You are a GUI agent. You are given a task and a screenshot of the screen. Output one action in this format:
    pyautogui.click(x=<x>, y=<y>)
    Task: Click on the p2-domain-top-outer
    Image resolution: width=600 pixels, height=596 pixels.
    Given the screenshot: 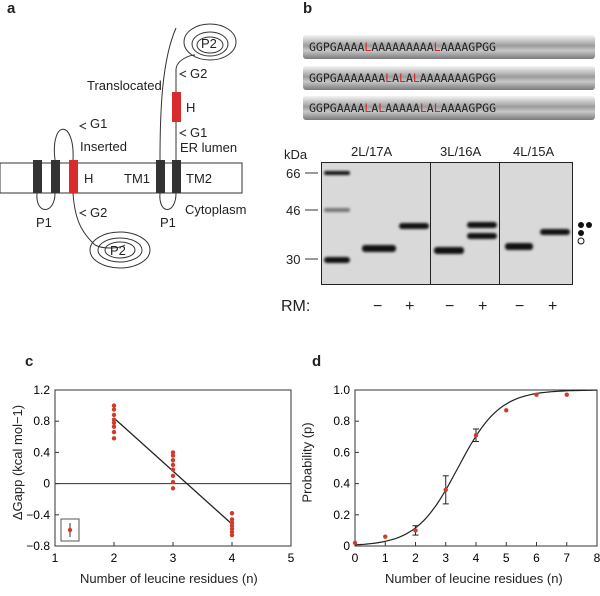 What is the action you would take?
    pyautogui.click(x=210, y=42)
    